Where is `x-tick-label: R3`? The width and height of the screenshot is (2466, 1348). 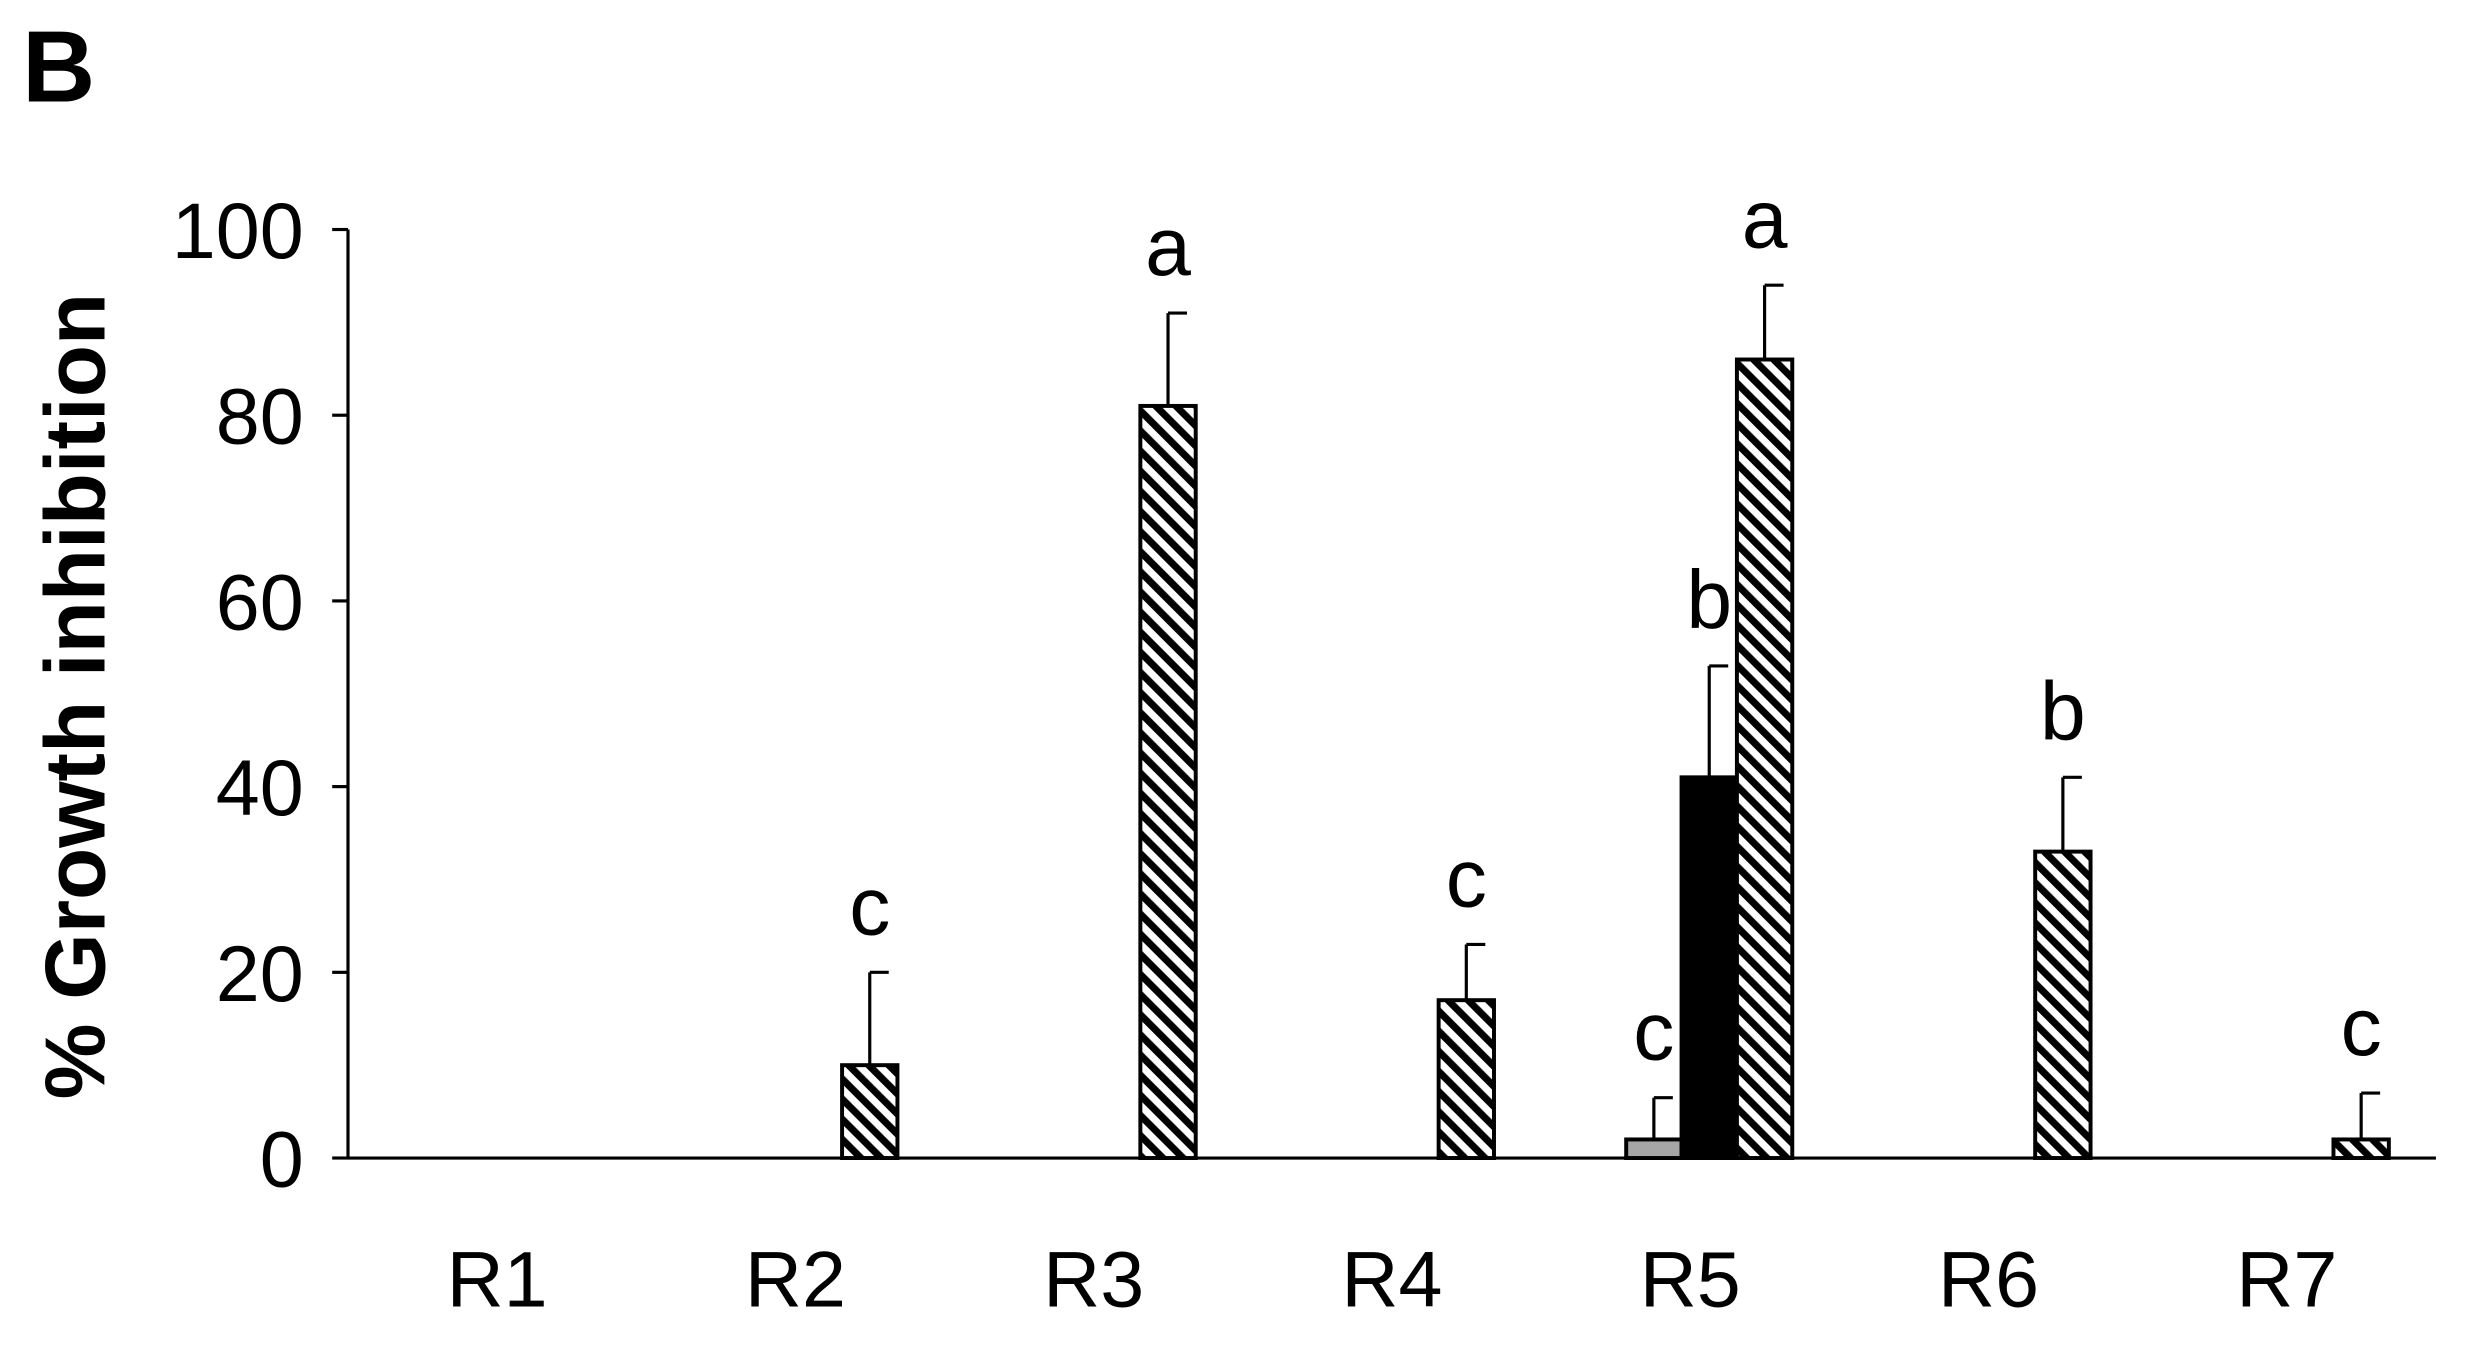
x-tick-label: R3 is located at coordinates (1093, 1279).